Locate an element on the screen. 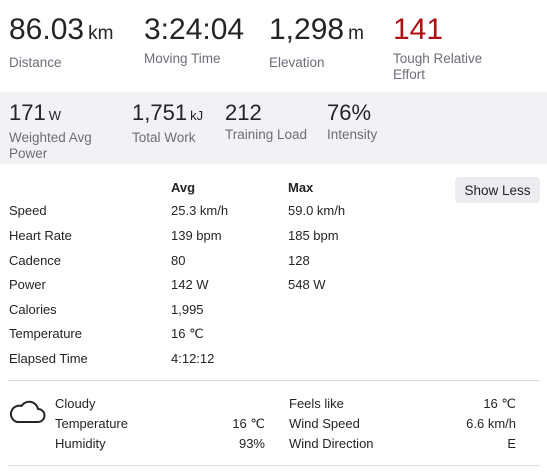 Image resolution: width=547 pixels, height=474 pixels. cloud-icon is located at coordinates (28, 411).